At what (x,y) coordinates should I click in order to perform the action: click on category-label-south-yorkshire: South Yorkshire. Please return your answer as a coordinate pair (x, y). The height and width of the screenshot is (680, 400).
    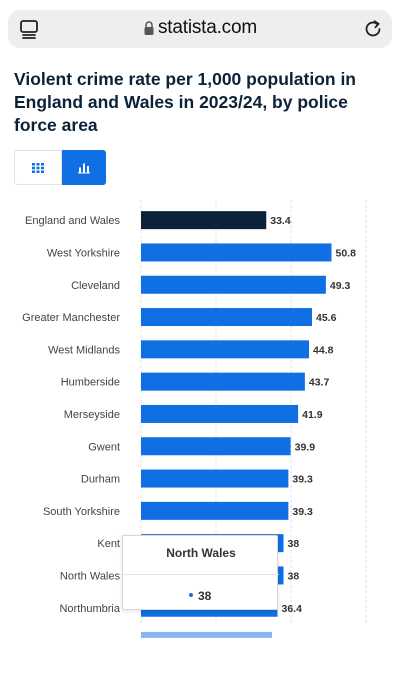
    Looking at the image, I should click on (81, 512).